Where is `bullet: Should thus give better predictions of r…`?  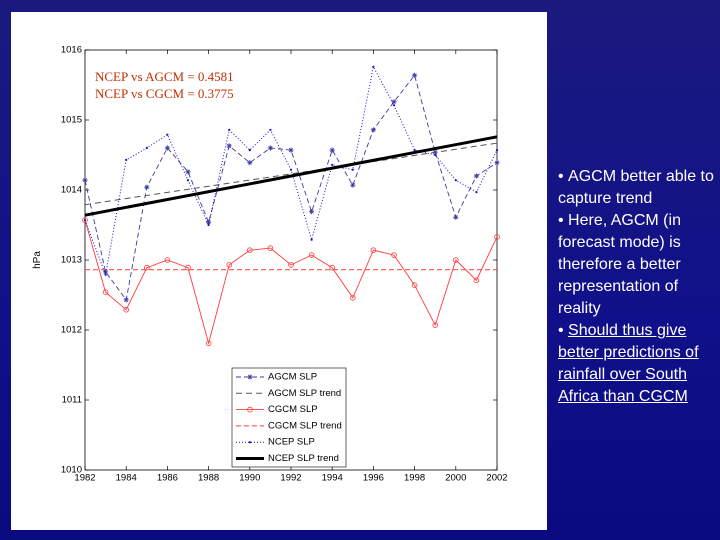 bullet: Should thus give better predictions of r… is located at coordinates (639, 364).